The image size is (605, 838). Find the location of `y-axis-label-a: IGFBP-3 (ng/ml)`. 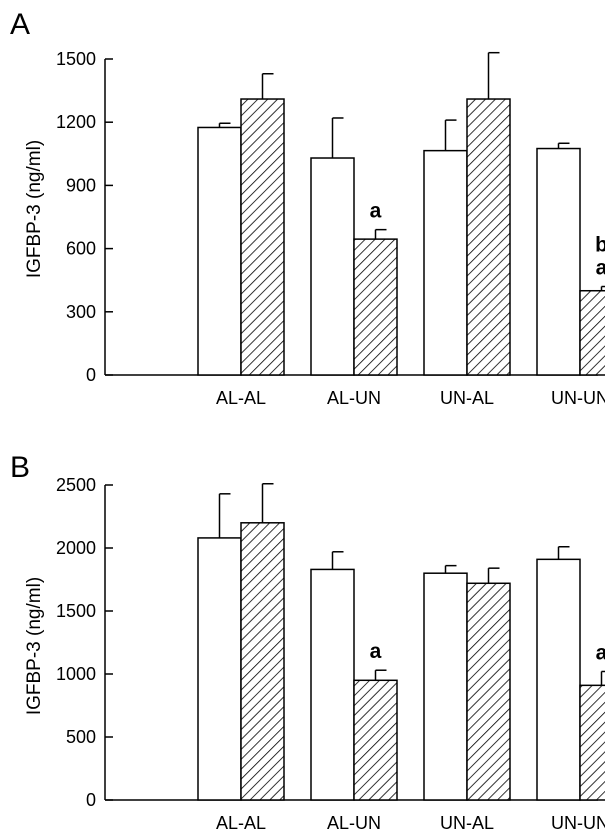

y-axis-label-a: IGFBP-3 (ng/ml) is located at coordinates (34, 209).